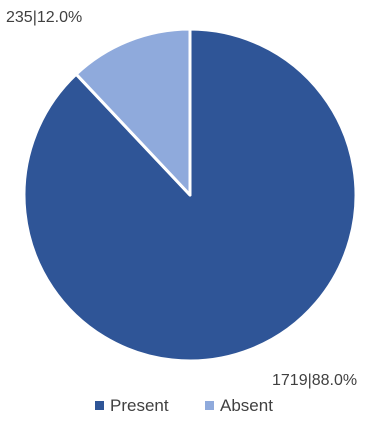  Describe the element at coordinates (246, 405) in the screenshot. I see `legend-label-absent: Absent` at that location.